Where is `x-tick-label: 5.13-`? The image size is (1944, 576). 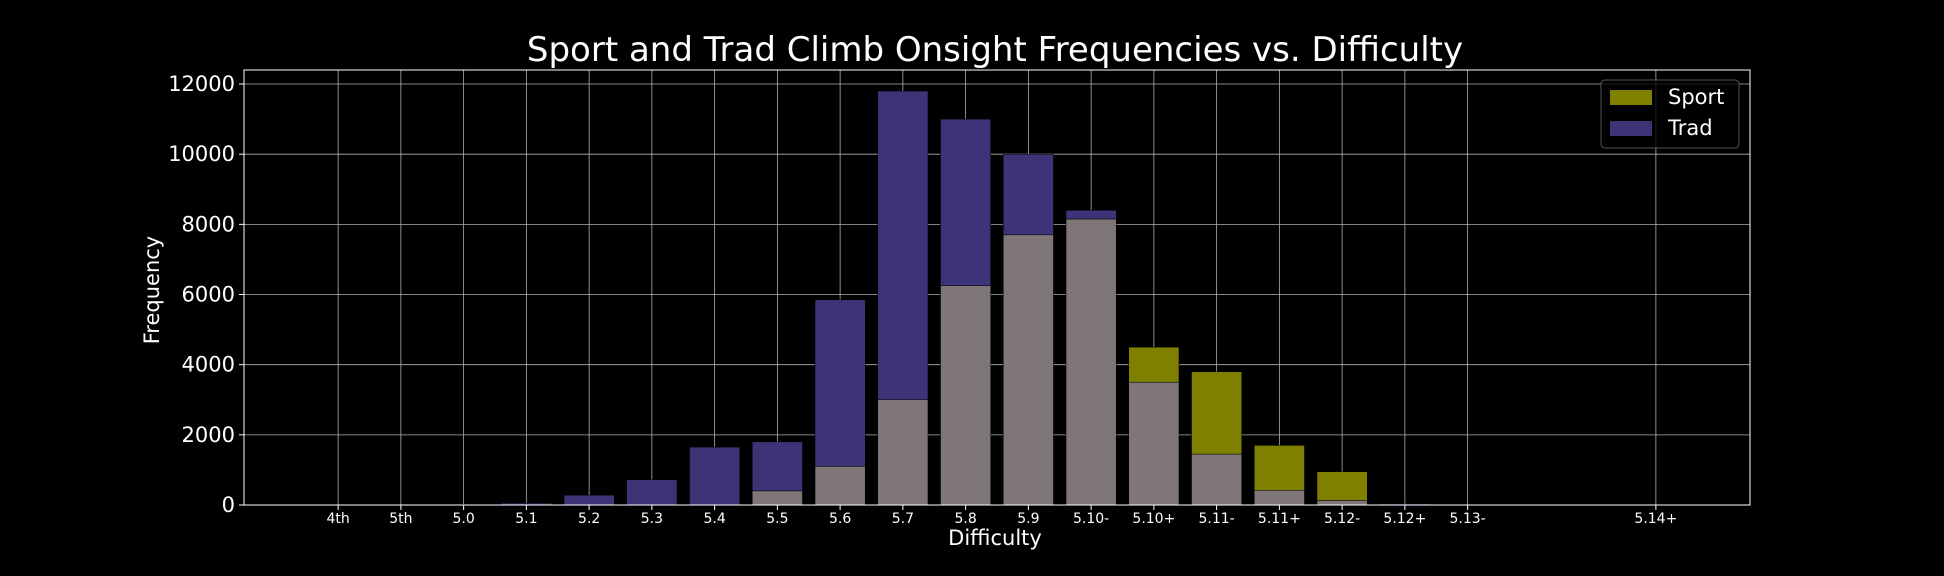
x-tick-label: 5.13- is located at coordinates (1468, 519).